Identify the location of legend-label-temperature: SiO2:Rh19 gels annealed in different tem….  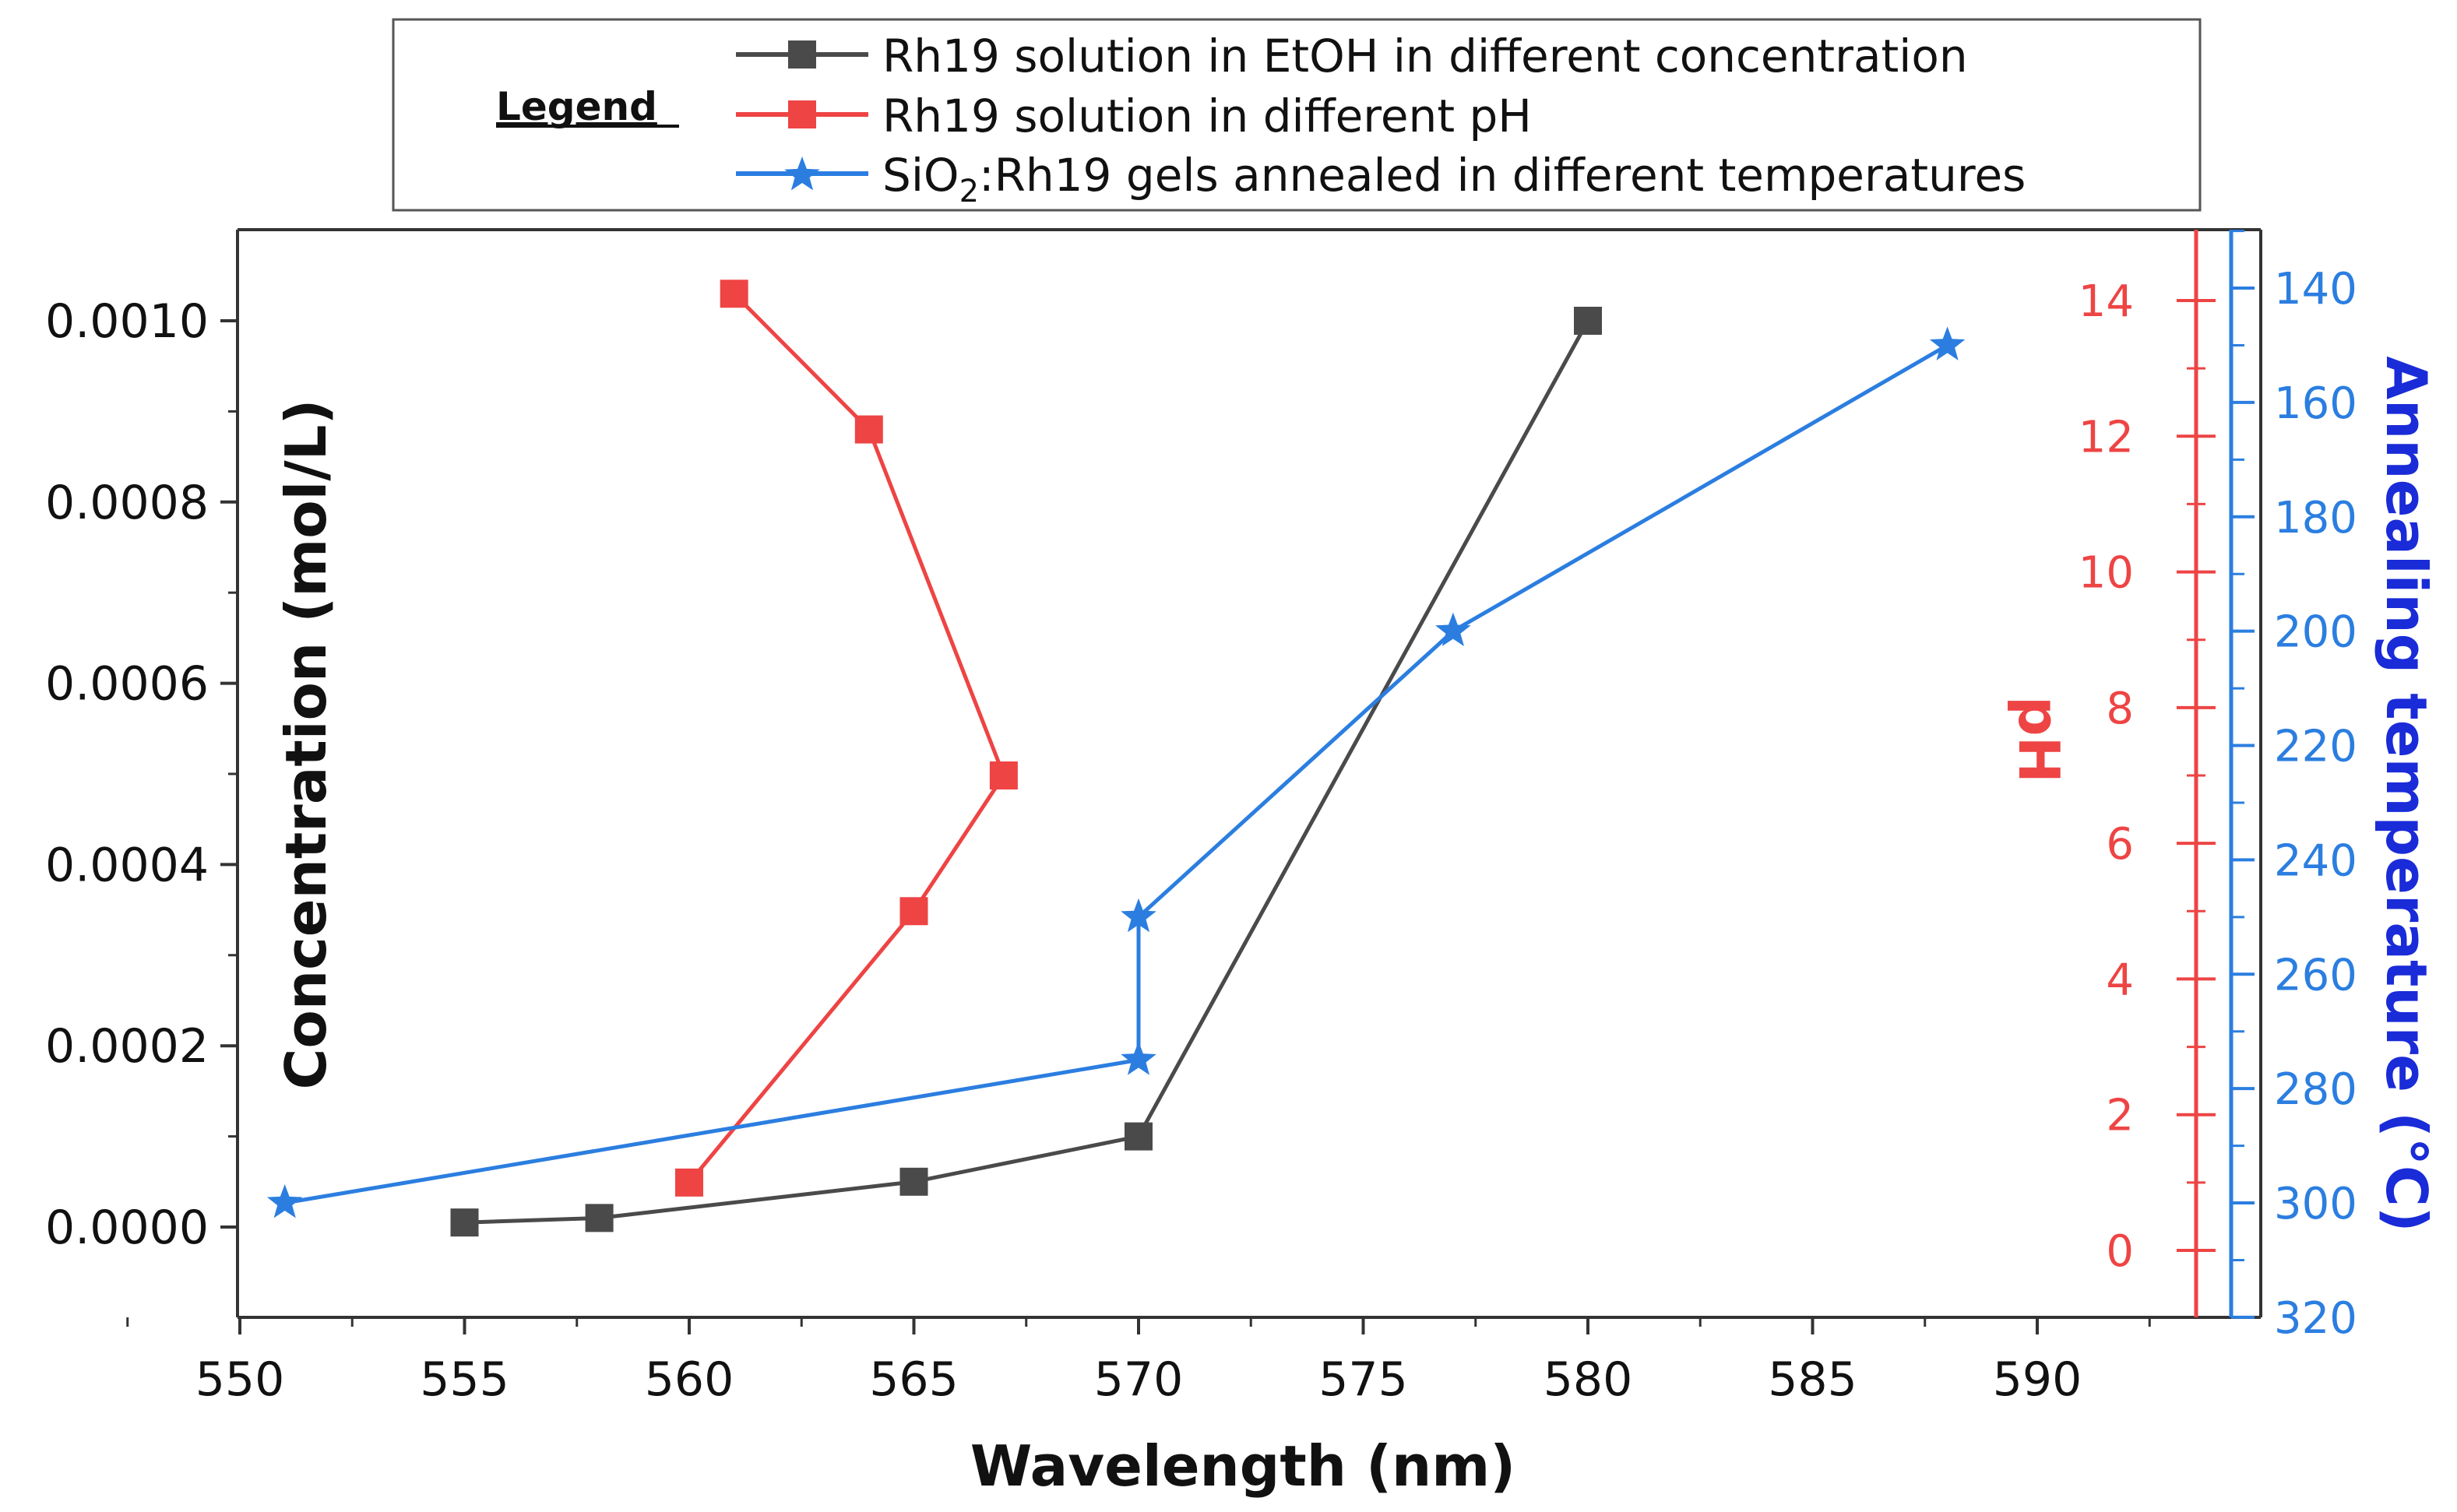
(1454, 179).